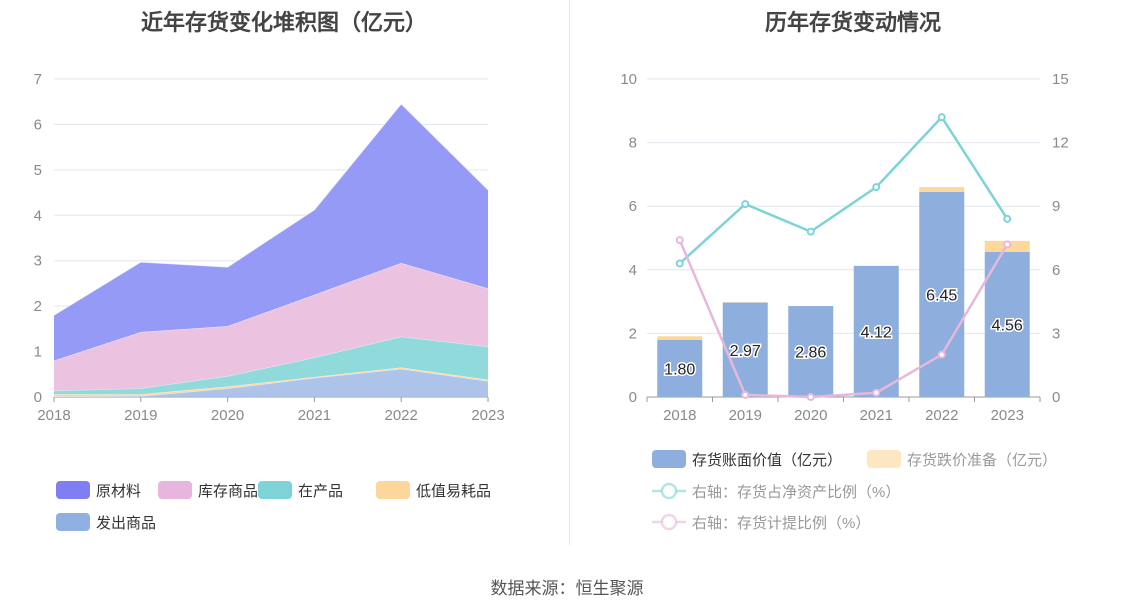 The width and height of the screenshot is (1134, 612). I want to click on y-right-tick-label: 0, so click(1056, 397).